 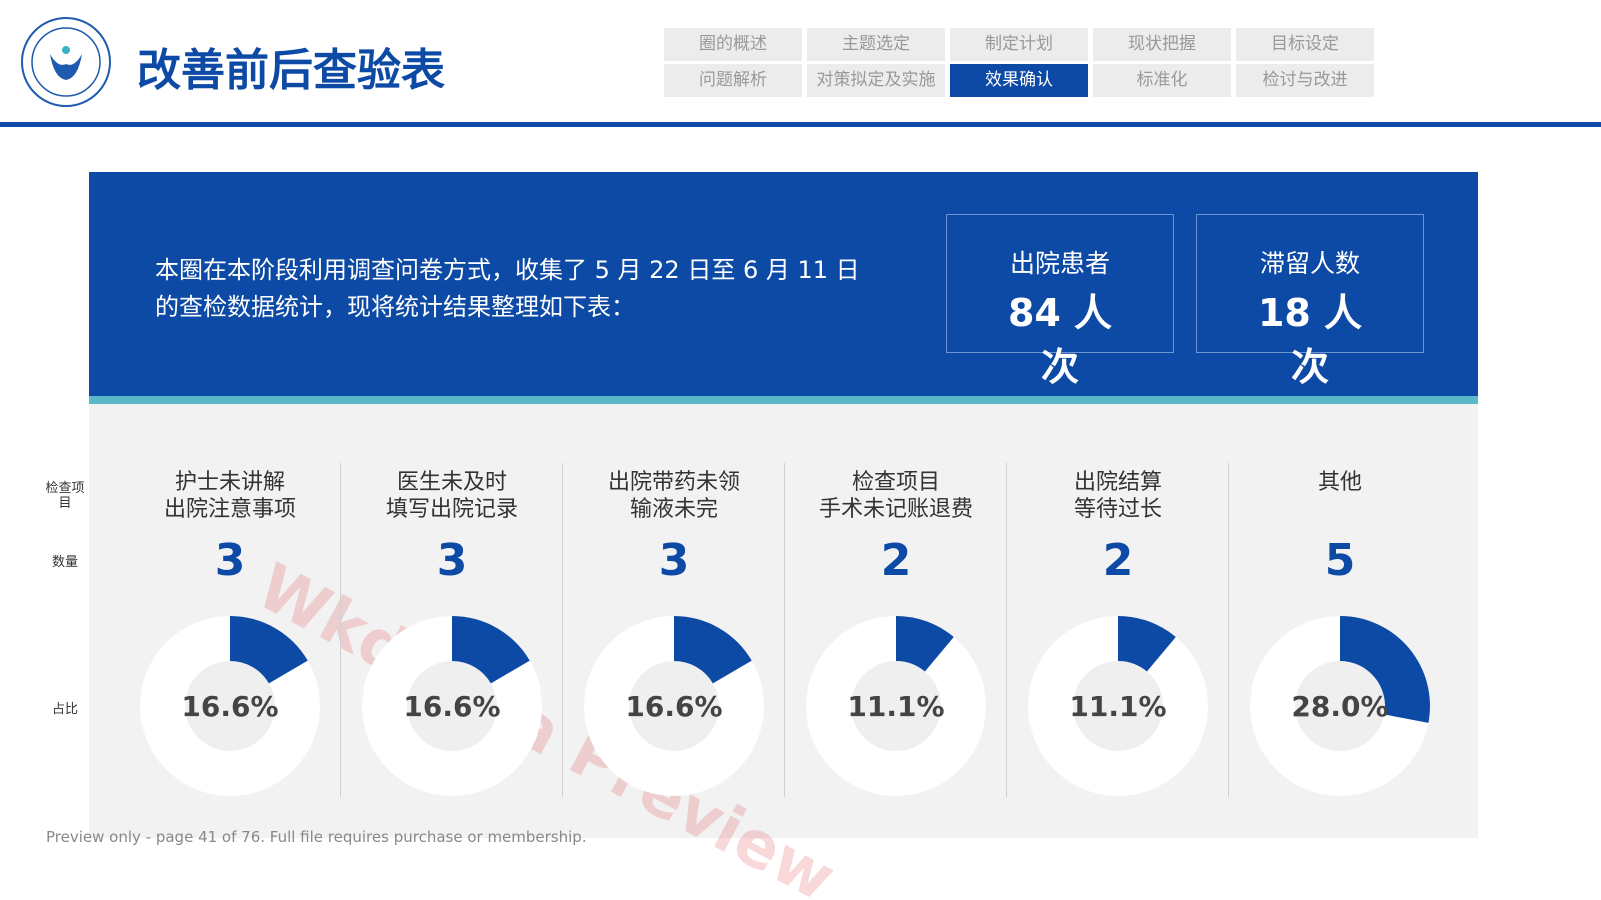 What do you see at coordinates (66, 62) in the screenshot?
I see `logo` at bounding box center [66, 62].